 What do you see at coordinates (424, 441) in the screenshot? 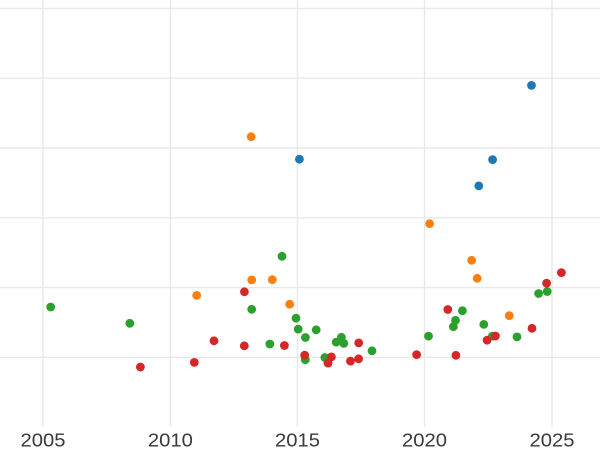
I see `svg-text: 2020` at bounding box center [424, 441].